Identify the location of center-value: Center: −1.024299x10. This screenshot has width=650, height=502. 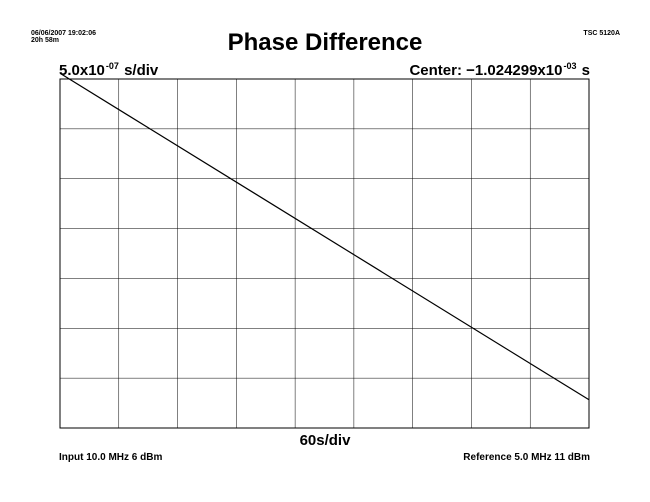
(486, 70).